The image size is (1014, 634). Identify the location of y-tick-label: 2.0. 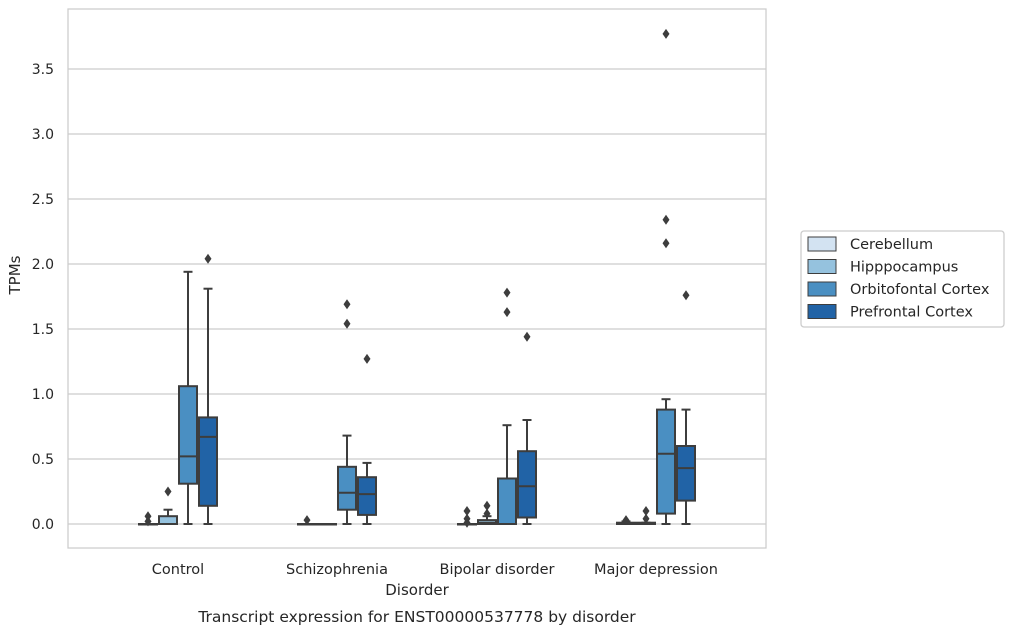
(43, 265).